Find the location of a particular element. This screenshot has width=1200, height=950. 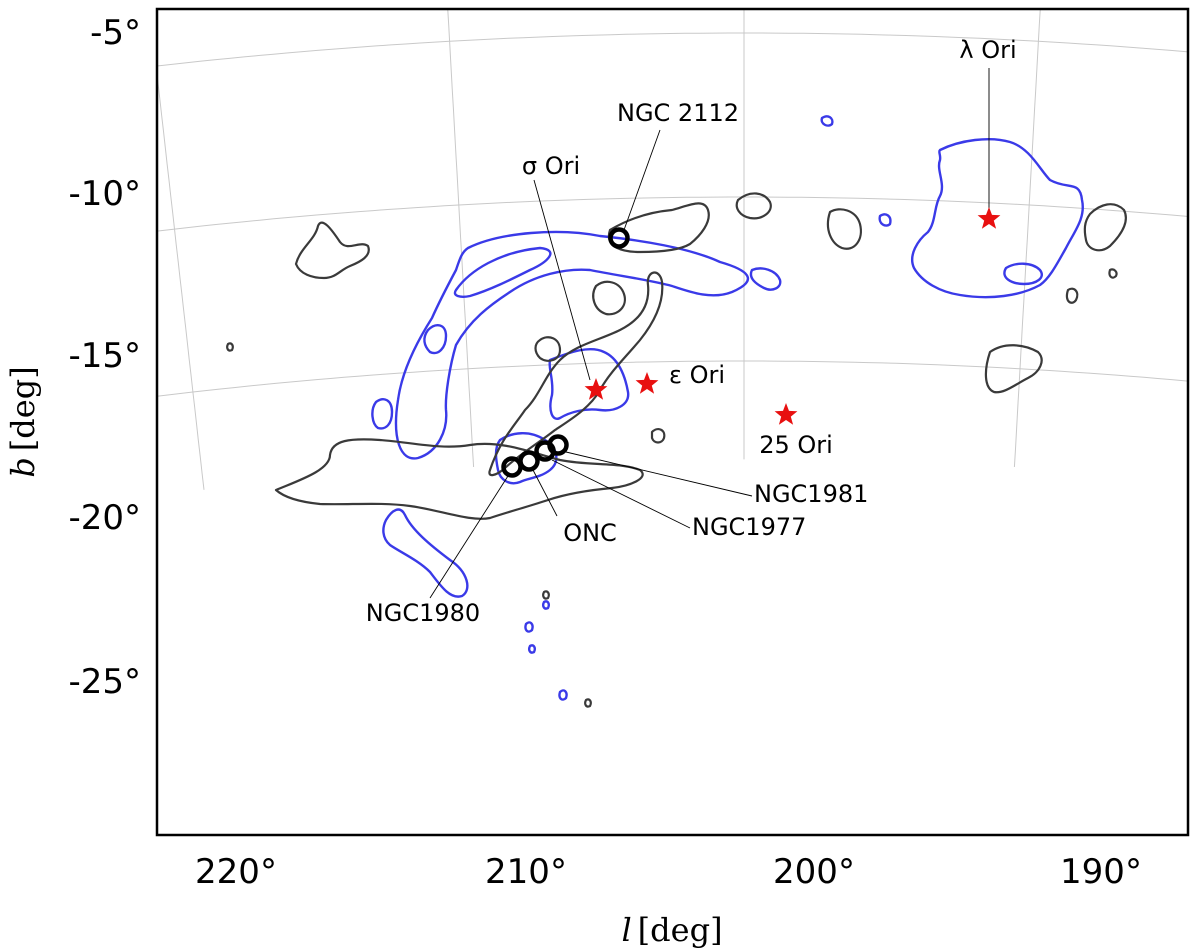

star-label: λ Ori is located at coordinates (987, 50).